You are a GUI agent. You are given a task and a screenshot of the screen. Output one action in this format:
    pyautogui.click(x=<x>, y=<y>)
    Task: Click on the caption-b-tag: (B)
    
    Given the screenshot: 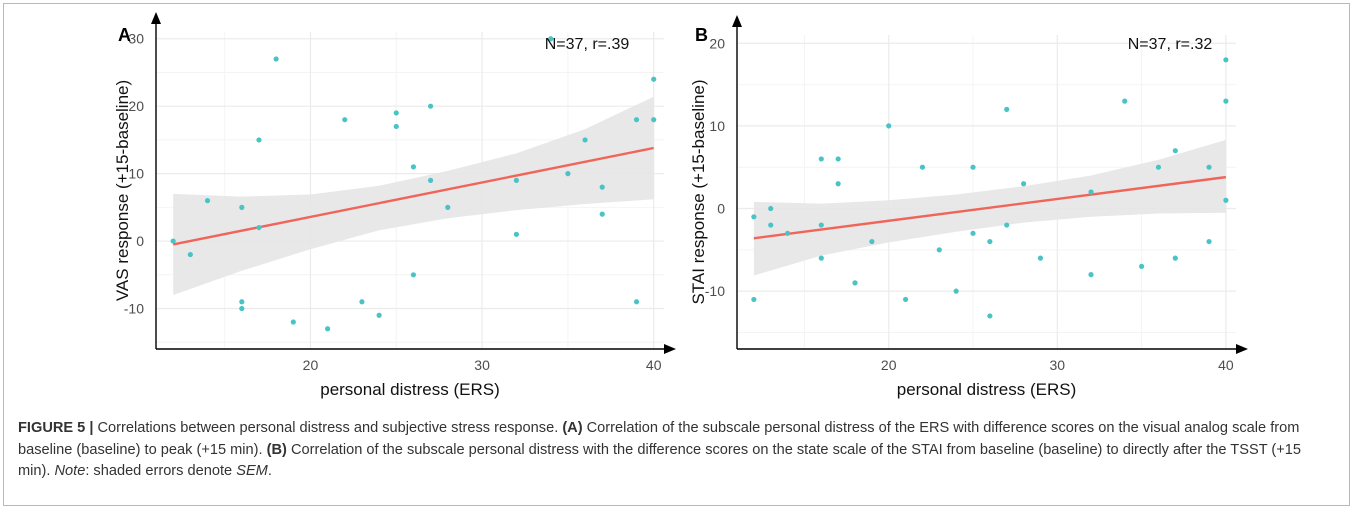 What is the action you would take?
    pyautogui.click(x=276, y=449)
    